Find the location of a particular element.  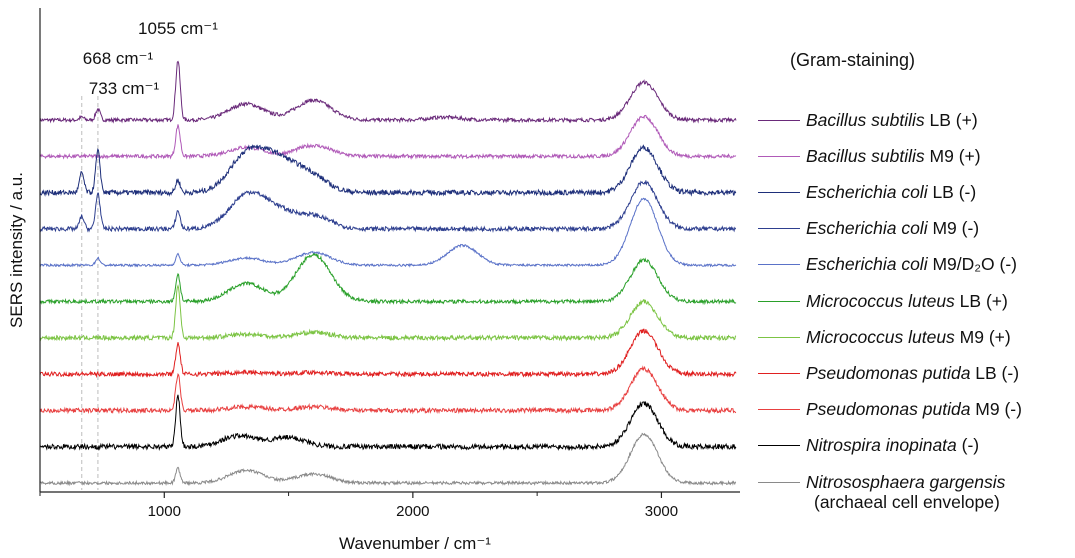

reference-dashed-lines is located at coordinates (90, 293).